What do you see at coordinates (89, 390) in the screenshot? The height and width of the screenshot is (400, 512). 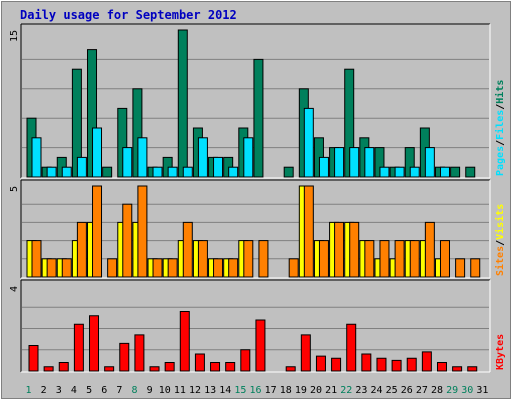 I see `day-label-5: 5` at bounding box center [89, 390].